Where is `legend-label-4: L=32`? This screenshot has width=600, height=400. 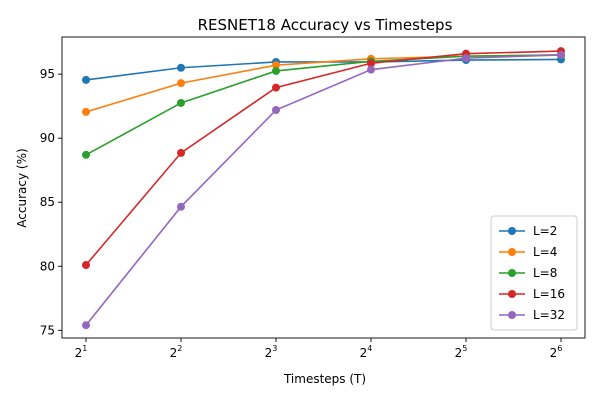 legend-label-4: L=32 is located at coordinates (549, 315).